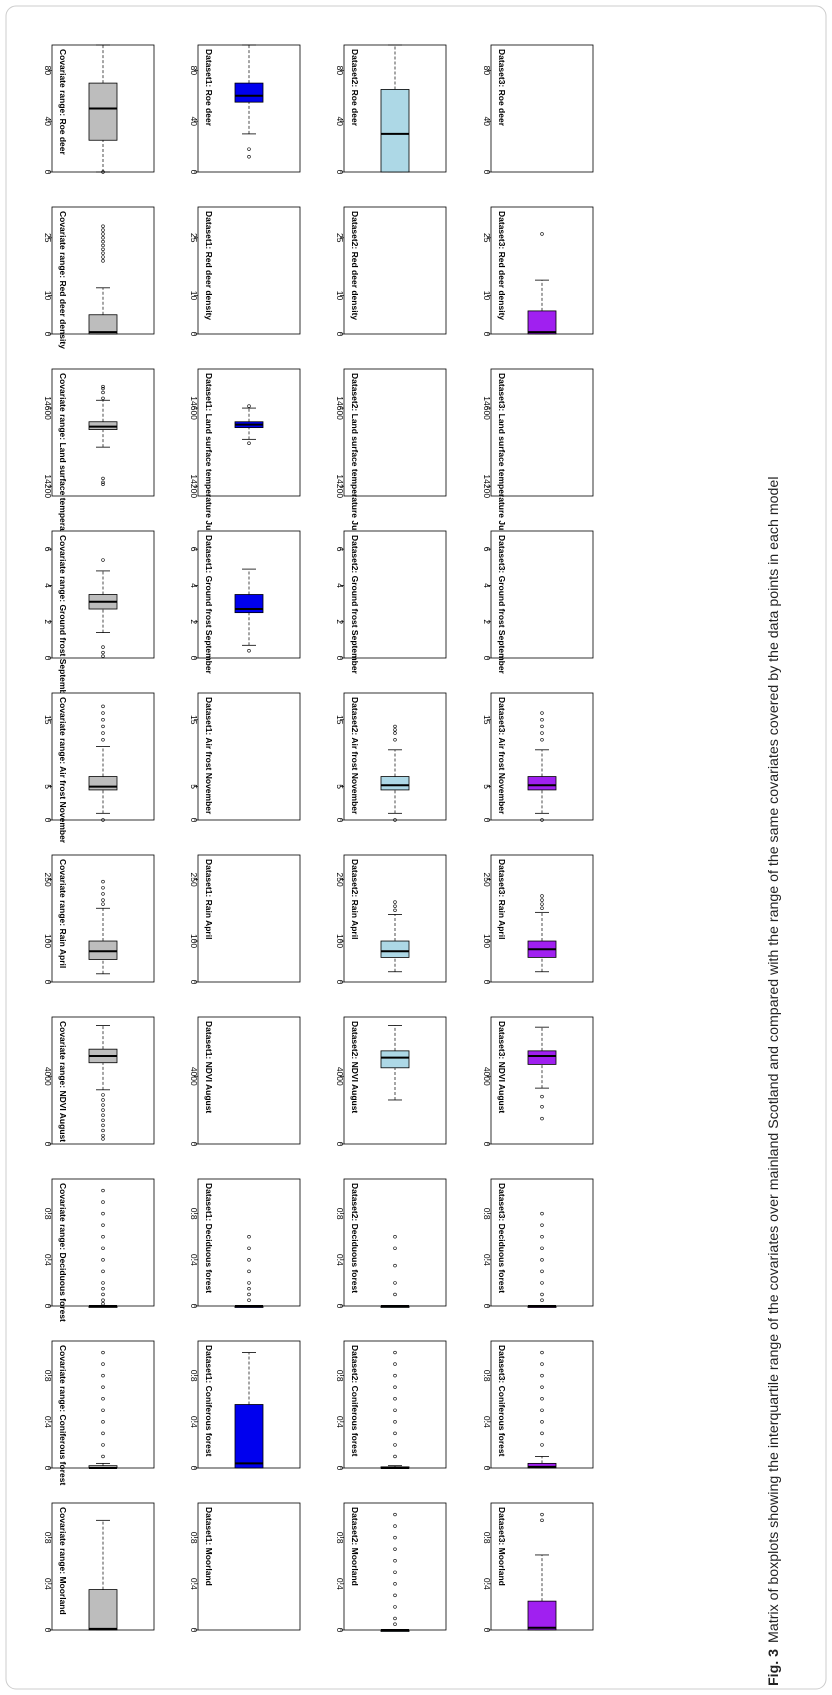 The height and width of the screenshot is (1695, 832). Describe the element at coordinates (245, 757) in the screenshot. I see `panel-dataset1-4: 15 5 0 Dataset1: Air frost November` at that location.